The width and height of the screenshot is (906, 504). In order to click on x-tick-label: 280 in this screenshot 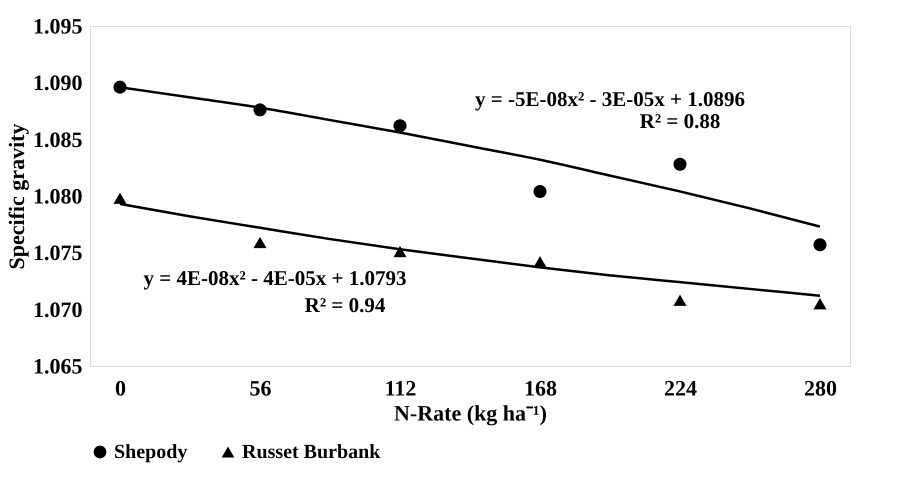, I will do `click(820, 388)`.